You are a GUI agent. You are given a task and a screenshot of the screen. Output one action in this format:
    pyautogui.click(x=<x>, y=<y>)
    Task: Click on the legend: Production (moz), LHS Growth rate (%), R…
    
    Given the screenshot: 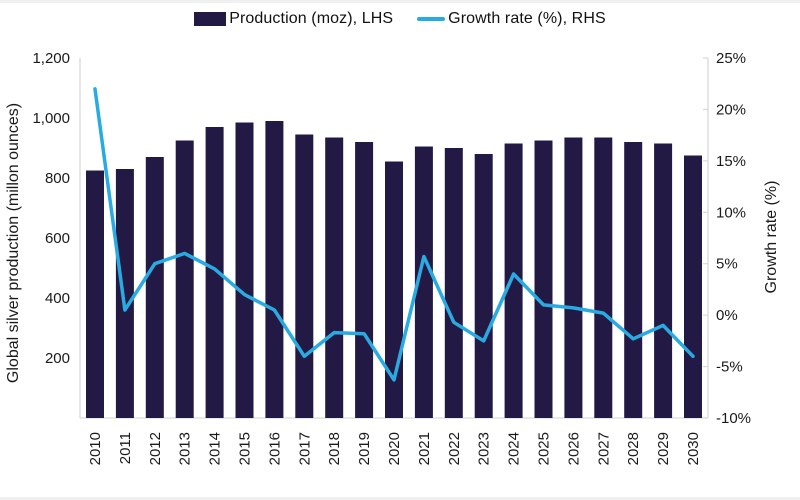 What is the action you would take?
    pyautogui.click(x=400, y=19)
    